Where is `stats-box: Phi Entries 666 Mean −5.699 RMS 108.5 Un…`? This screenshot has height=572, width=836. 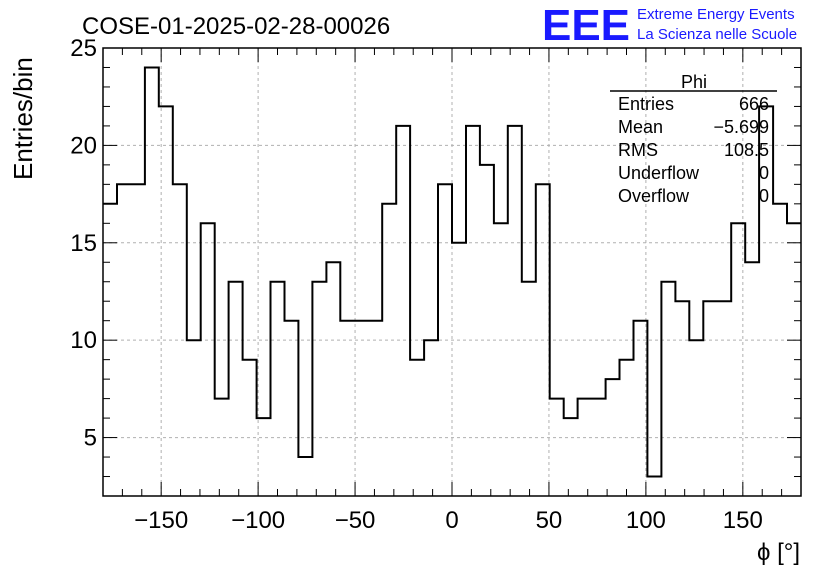
stats-box: Phi Entries 666 Mean −5.699 RMS 108.5 Un… is located at coordinates (693, 139).